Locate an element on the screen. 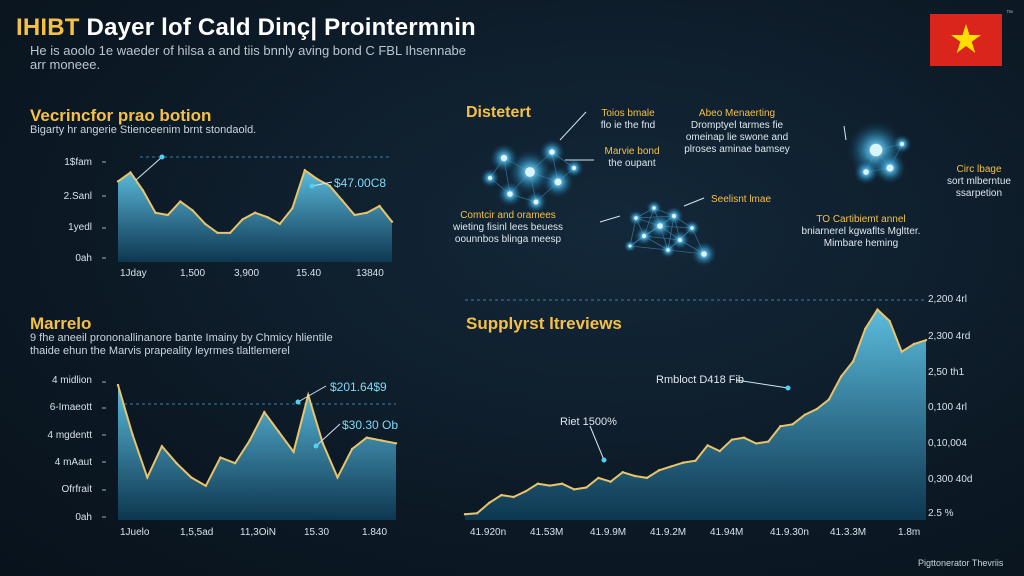 Image resolution: width=1024 pixels, height=576 pixels. y-tick-label: 2.5 % is located at coordinates (941, 513).